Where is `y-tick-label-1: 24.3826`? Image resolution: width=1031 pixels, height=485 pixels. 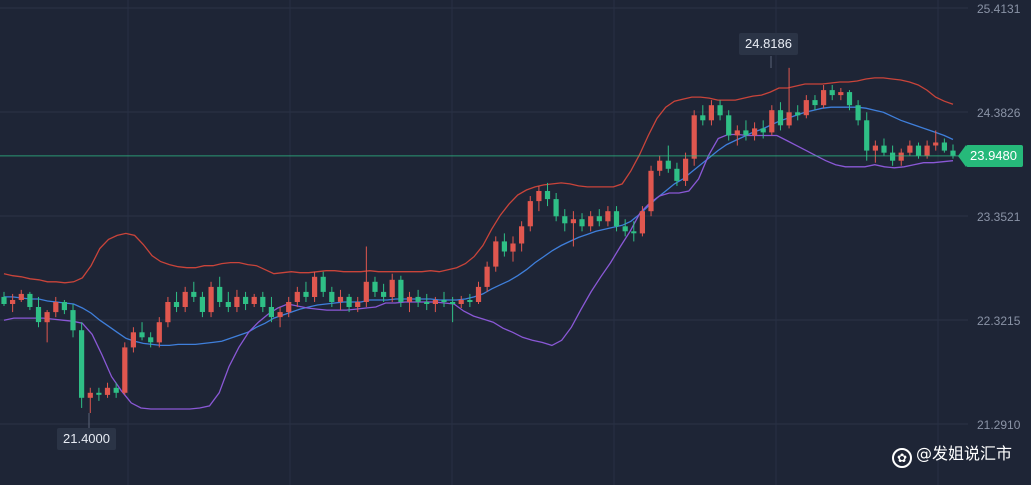
y-tick-label-1: 24.3826 is located at coordinates (999, 113).